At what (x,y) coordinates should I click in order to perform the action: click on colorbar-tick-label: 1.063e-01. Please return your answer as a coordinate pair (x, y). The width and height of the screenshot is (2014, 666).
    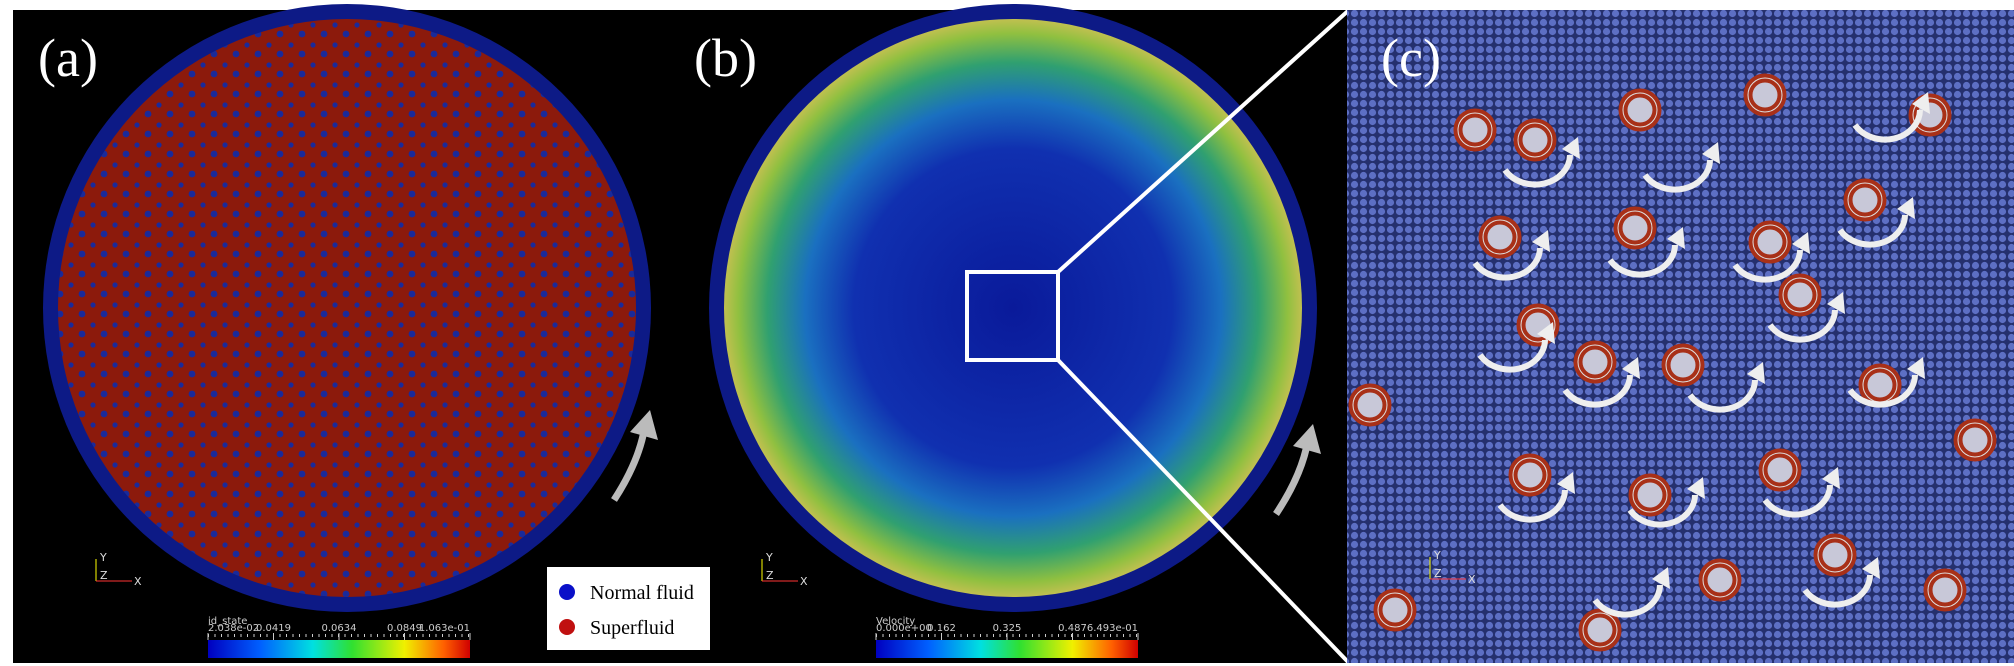
    Looking at the image, I should click on (444, 628).